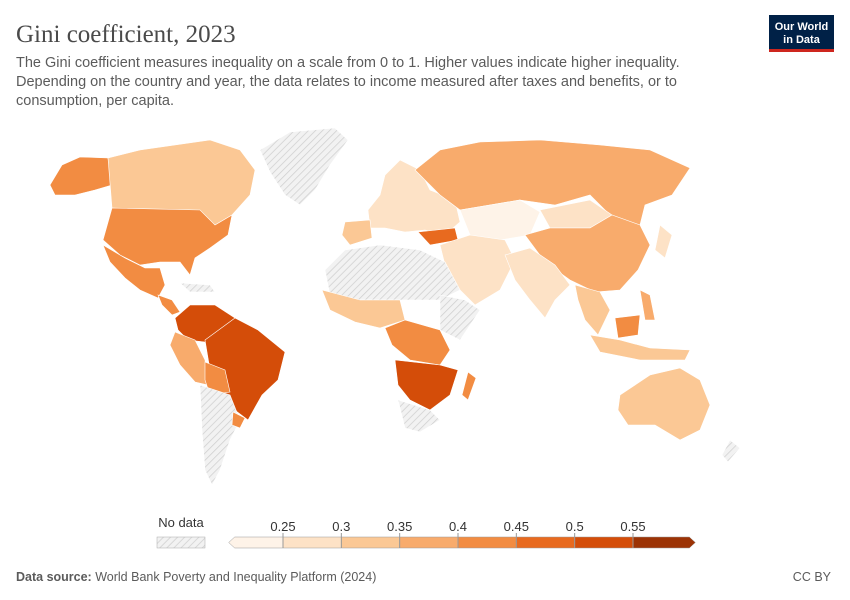 The width and height of the screenshot is (850, 600). Describe the element at coordinates (134, 271) in the screenshot. I see `mexico` at that location.